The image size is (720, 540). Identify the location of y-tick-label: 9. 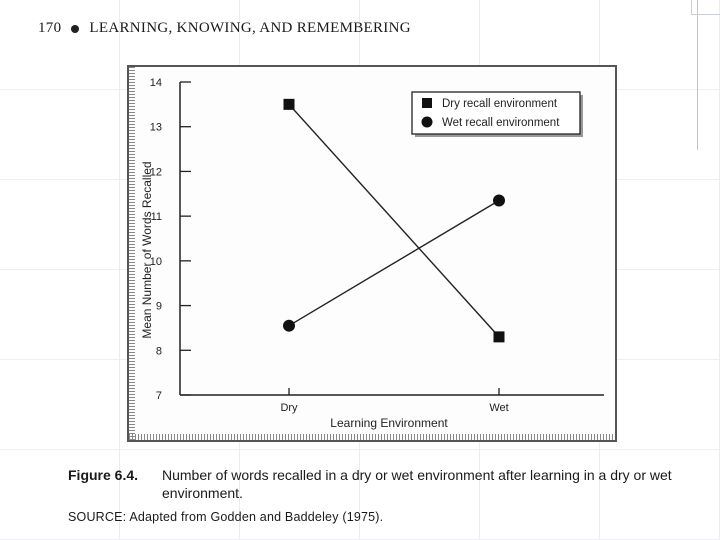
(159, 307).